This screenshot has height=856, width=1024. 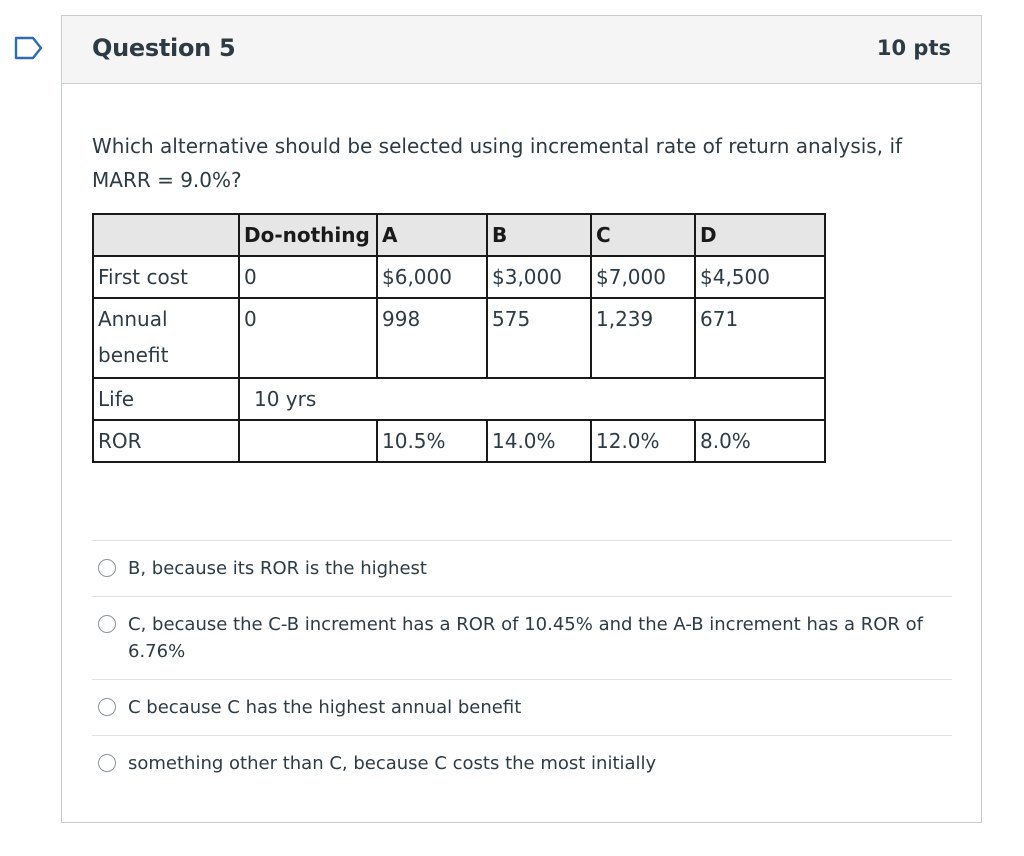 I want to click on table-row: Annual benefit 0 998 575 1,239 671, so click(x=459, y=338).